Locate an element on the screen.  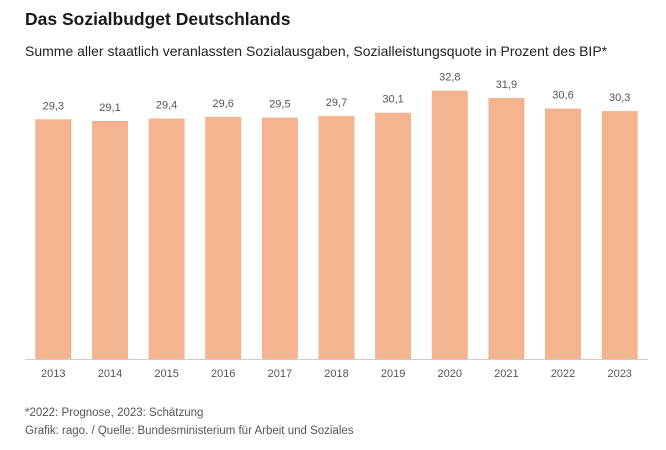
bar-2013 is located at coordinates (53, 239).